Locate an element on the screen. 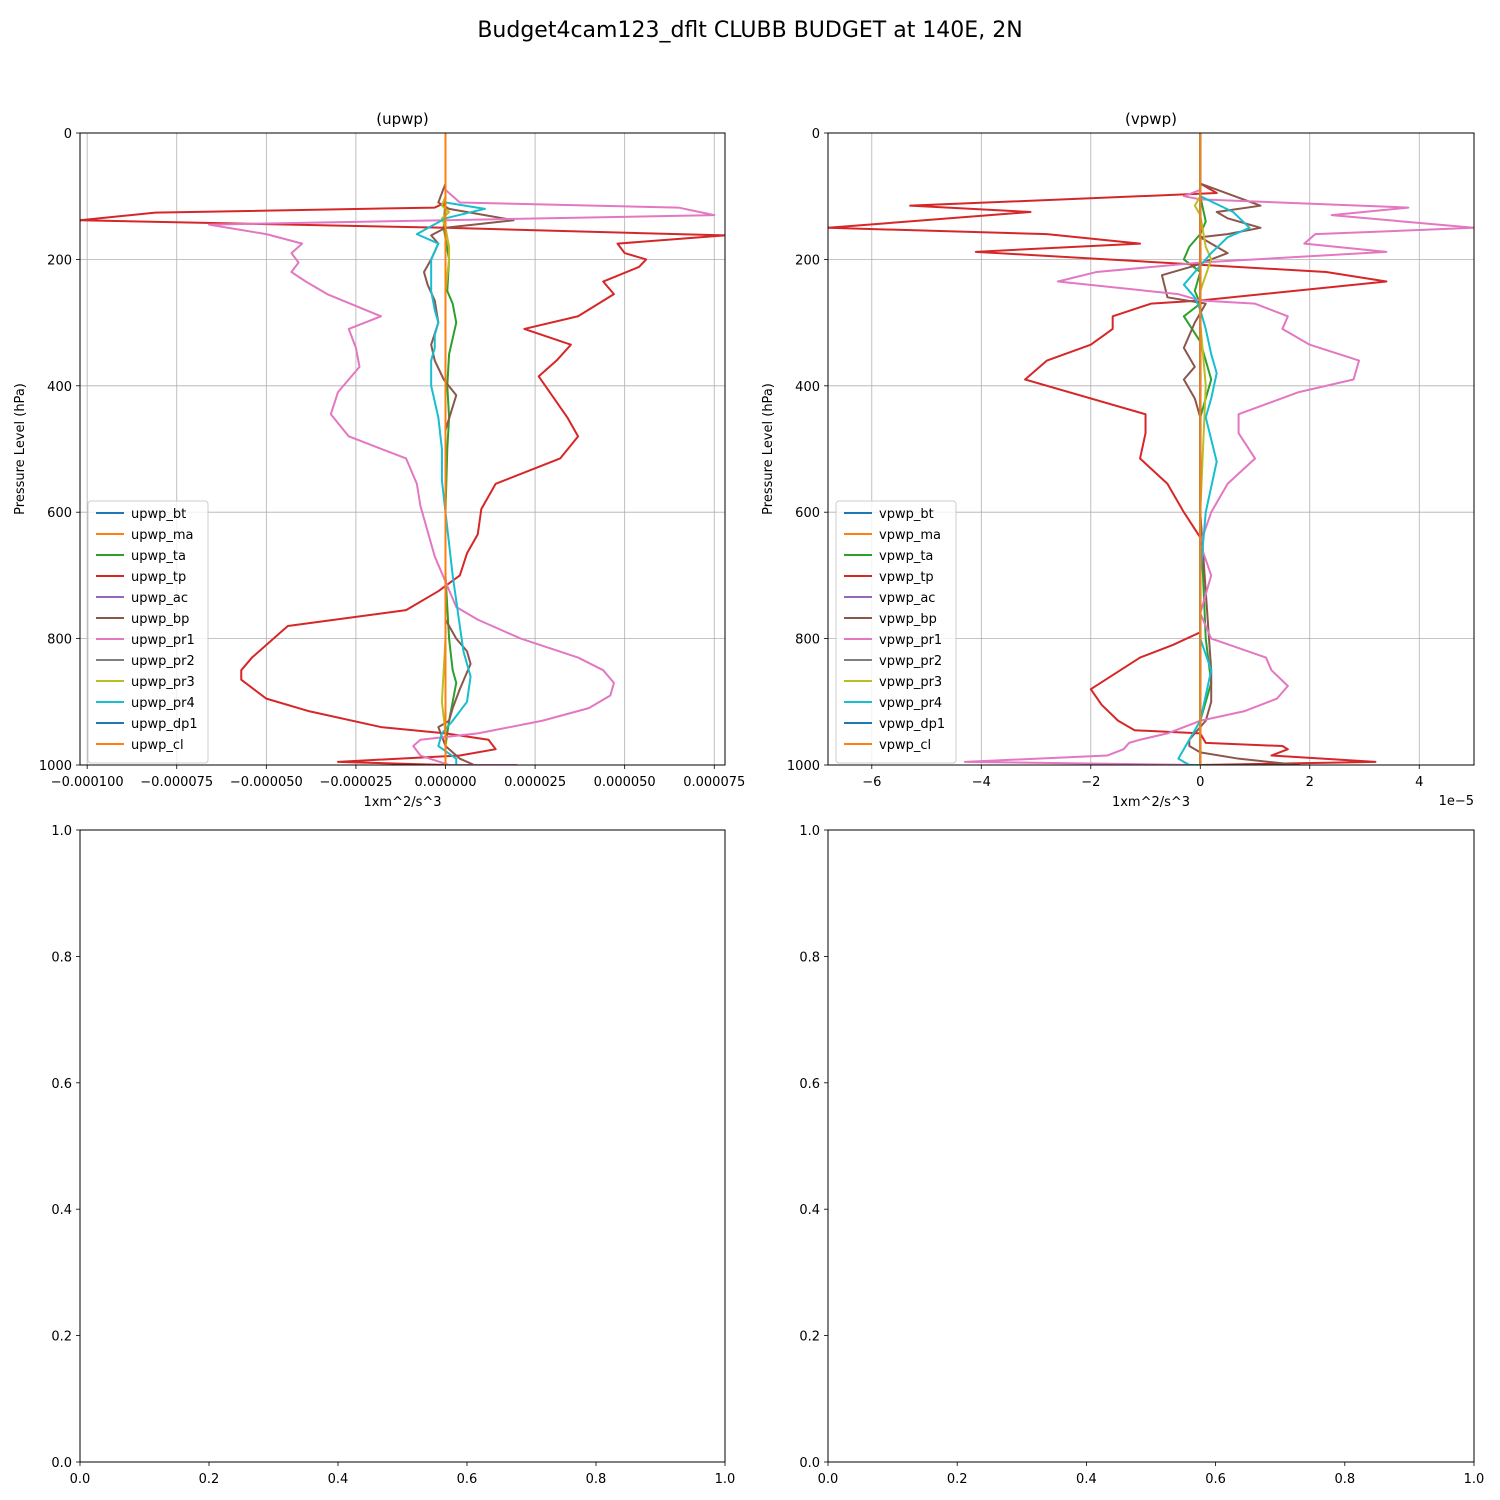 This screenshot has height=1500, width=1500. series-line-upwp_pr4 is located at coordinates (450, 449).